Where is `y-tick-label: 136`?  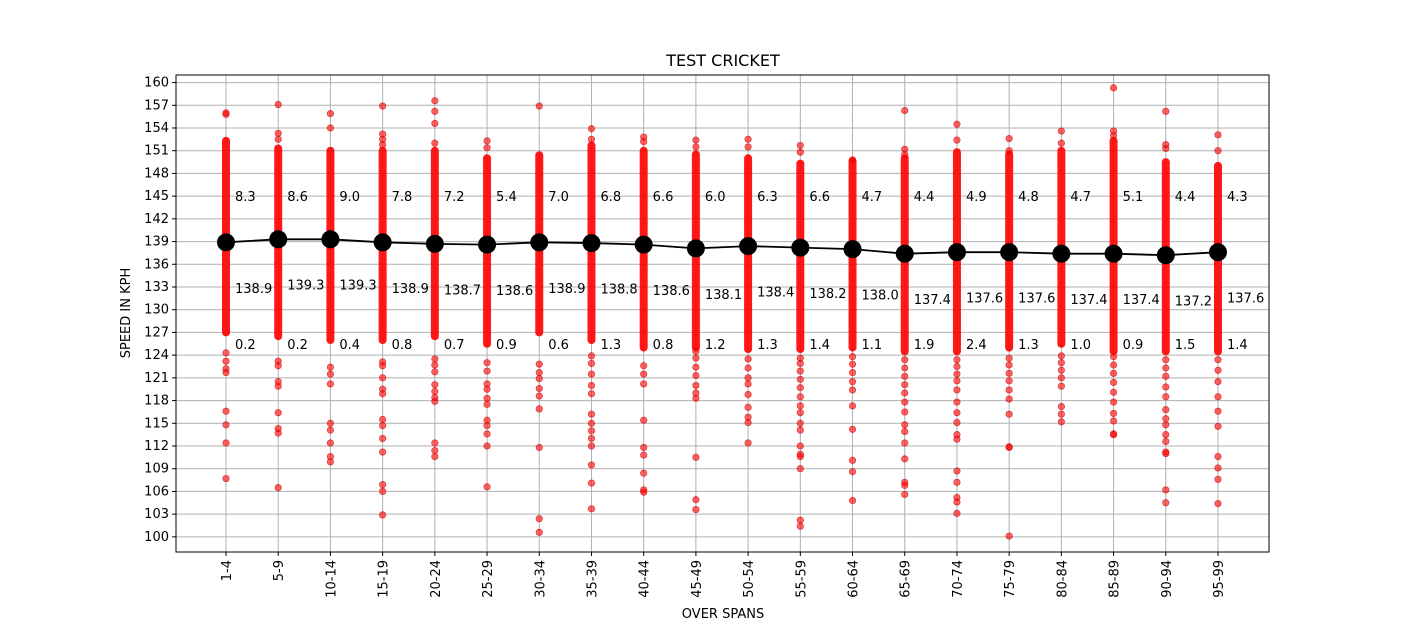 y-tick-label: 136 is located at coordinates (156, 264).